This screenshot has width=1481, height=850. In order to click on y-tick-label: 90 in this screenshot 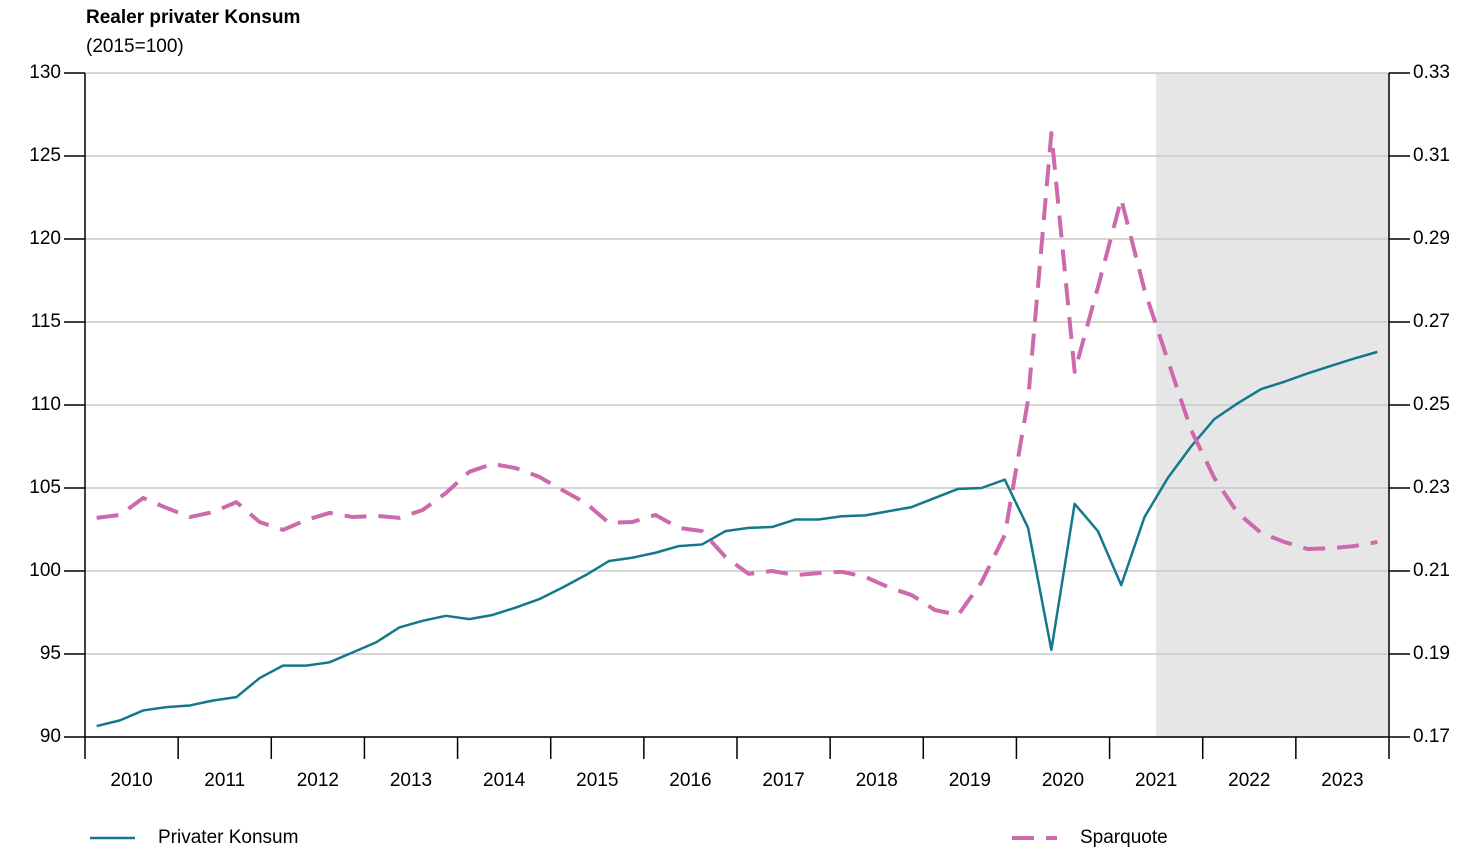, I will do `click(50, 736)`.